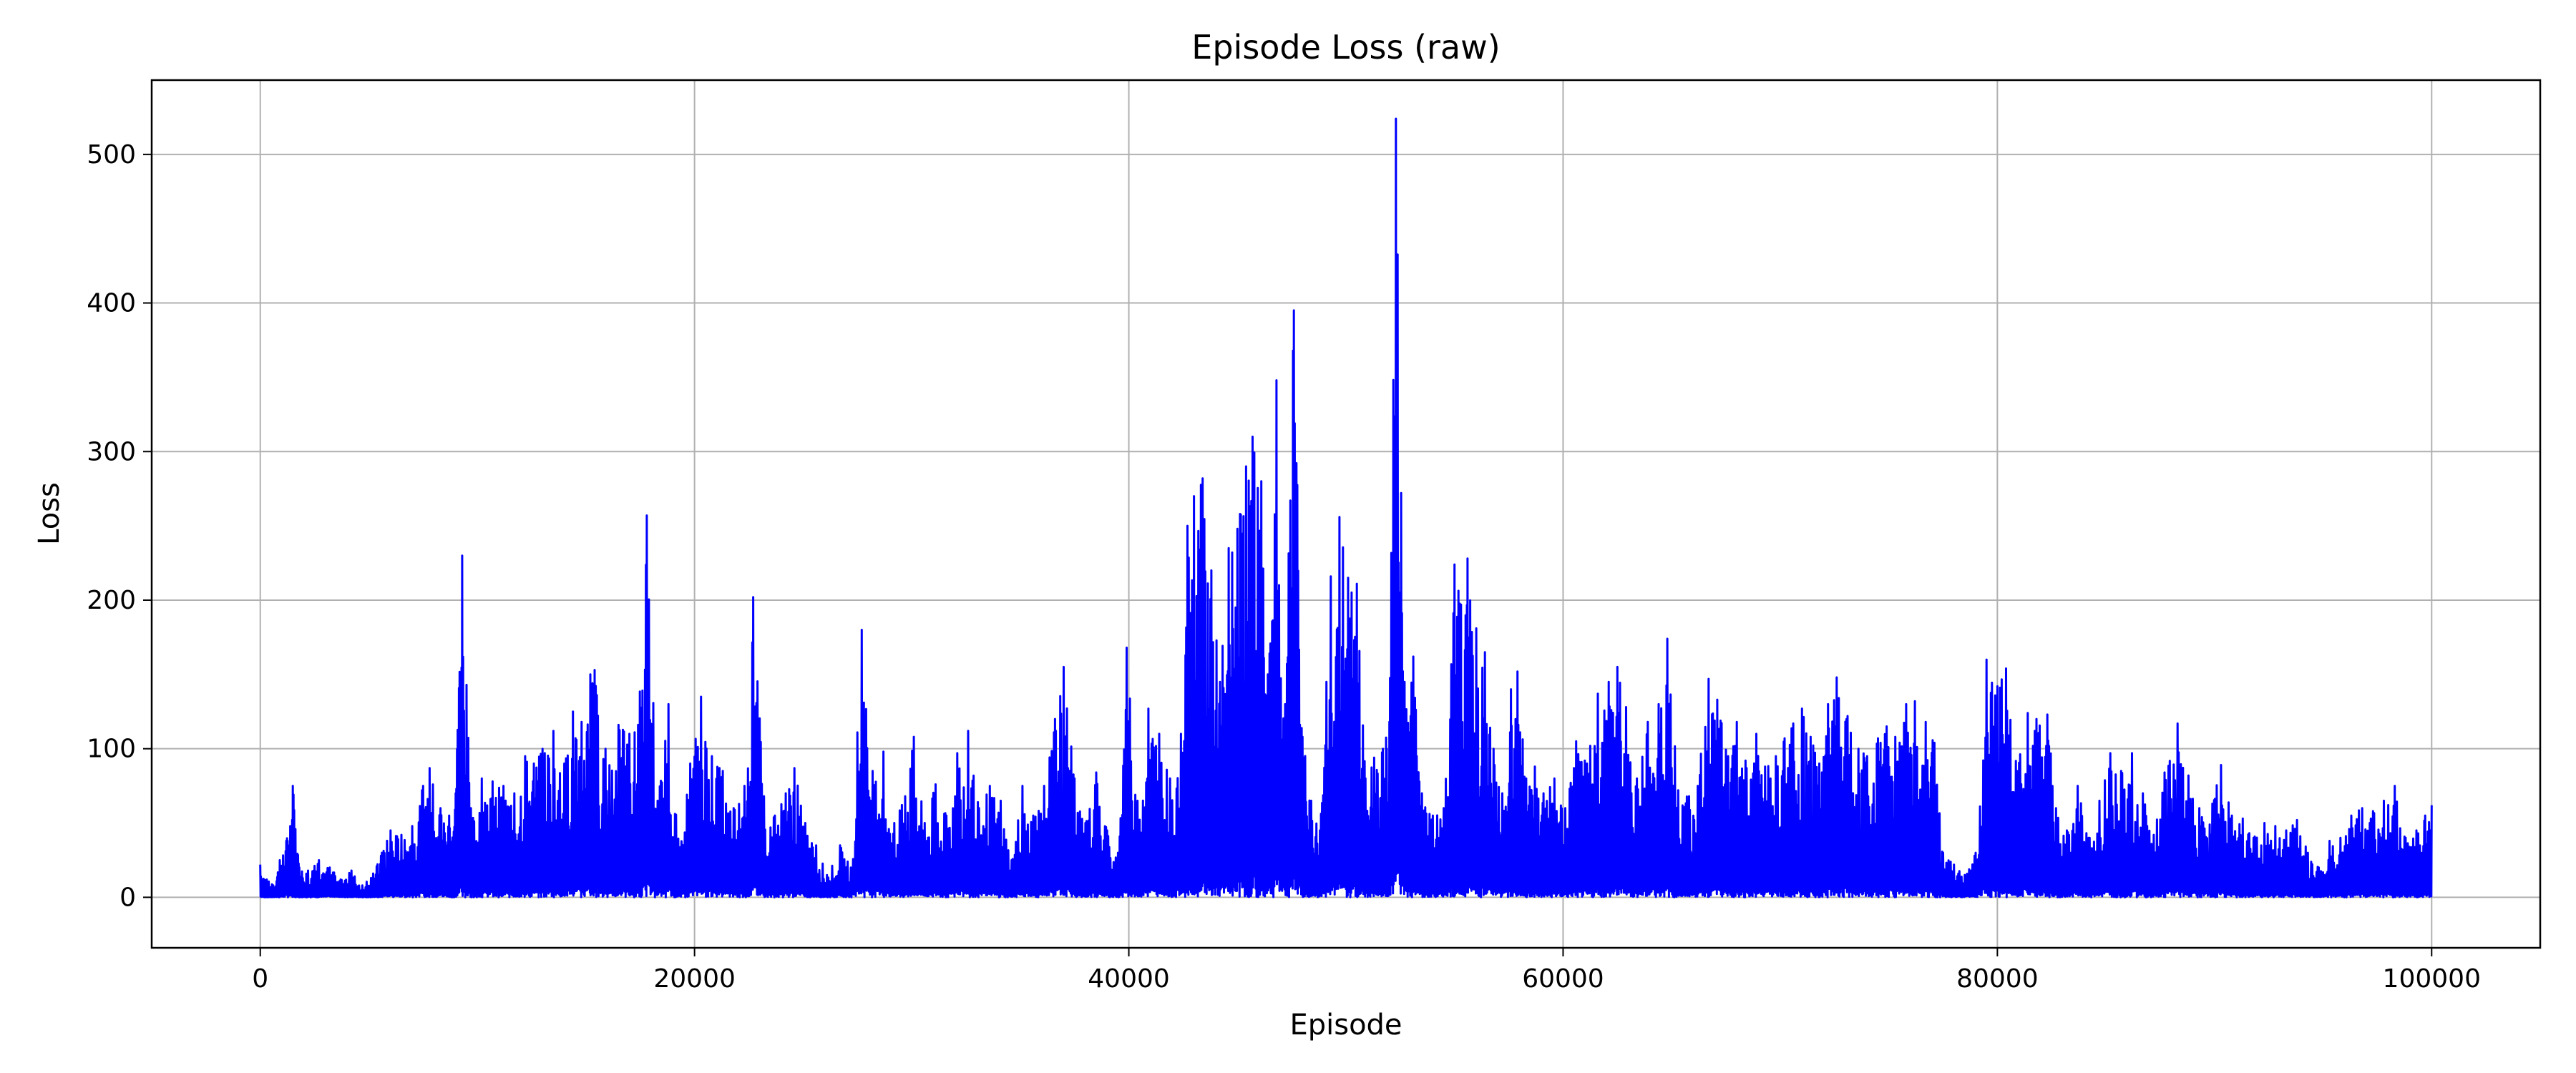 This screenshot has height=1073, width=2576. What do you see at coordinates (1997, 979) in the screenshot?
I see `x-tick-label: 80000` at bounding box center [1997, 979].